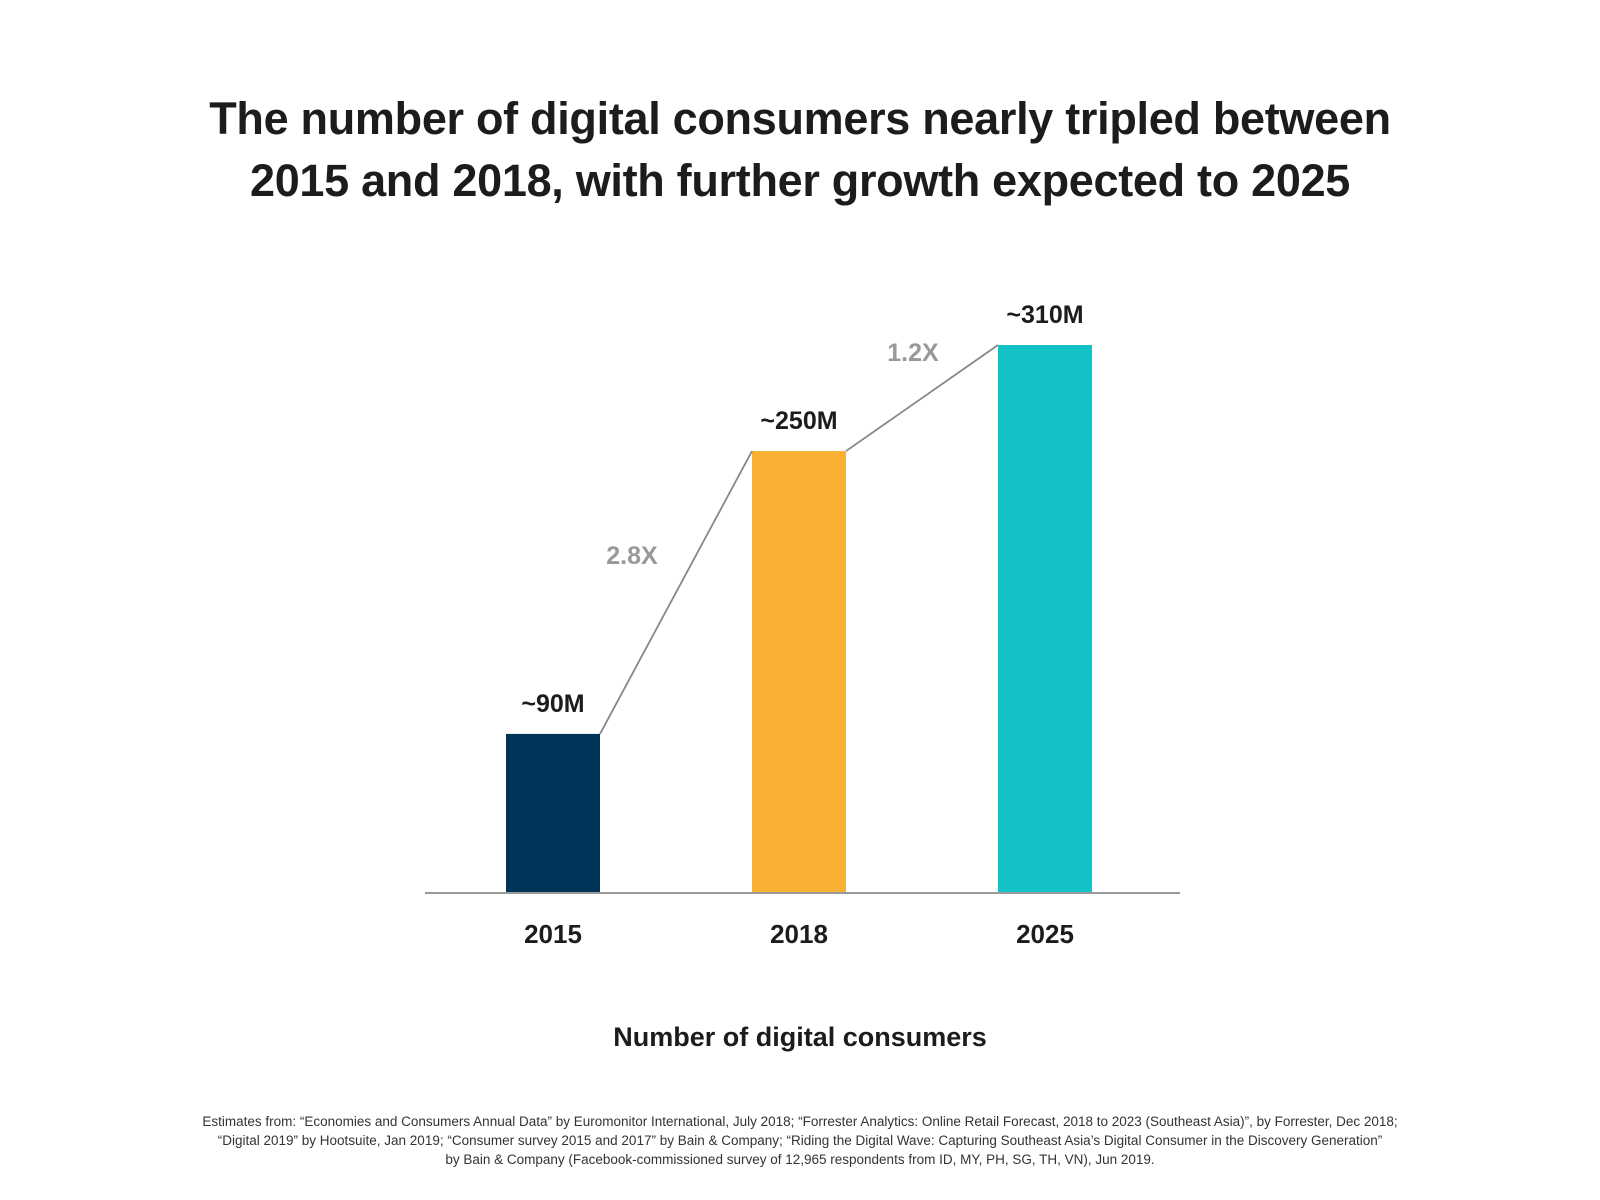 The width and height of the screenshot is (1600, 1200). Describe the element at coordinates (913, 353) in the screenshot. I see `growth-label-2018-2025: 1.2X` at that location.